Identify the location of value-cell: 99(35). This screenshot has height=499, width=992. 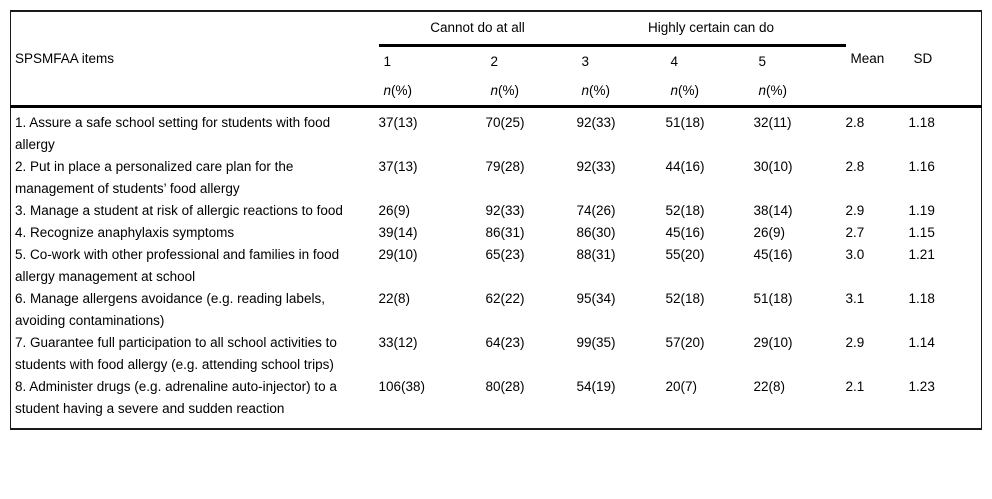
(596, 342).